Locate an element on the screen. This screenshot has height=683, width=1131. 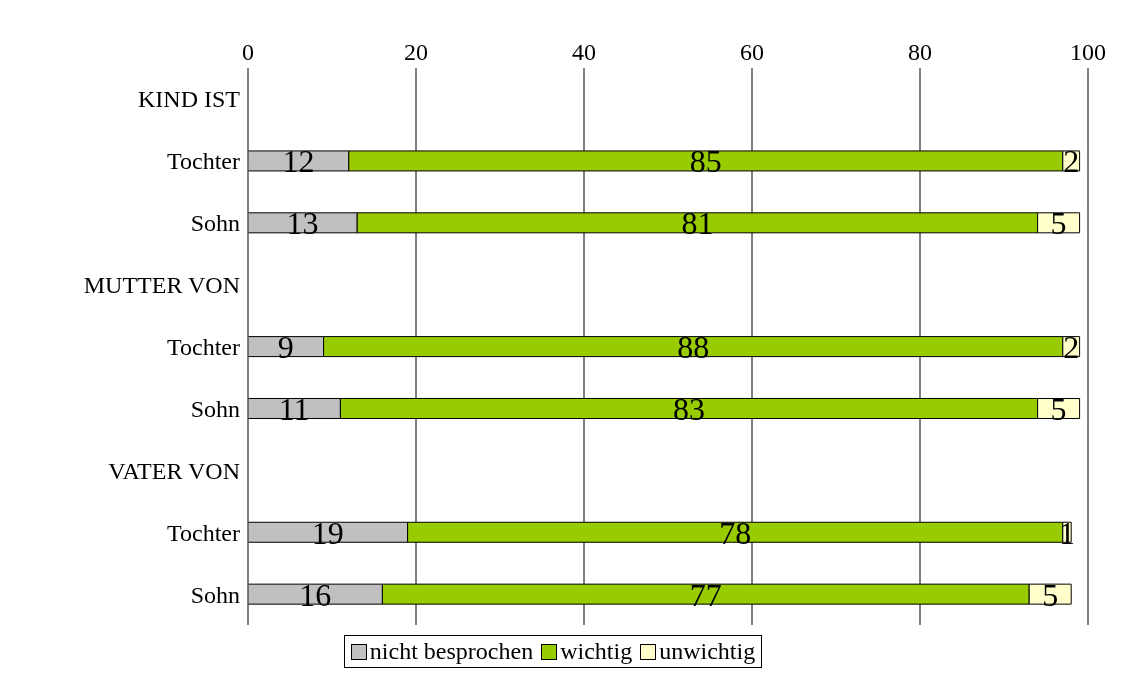
data-label: 13 is located at coordinates (302, 223).